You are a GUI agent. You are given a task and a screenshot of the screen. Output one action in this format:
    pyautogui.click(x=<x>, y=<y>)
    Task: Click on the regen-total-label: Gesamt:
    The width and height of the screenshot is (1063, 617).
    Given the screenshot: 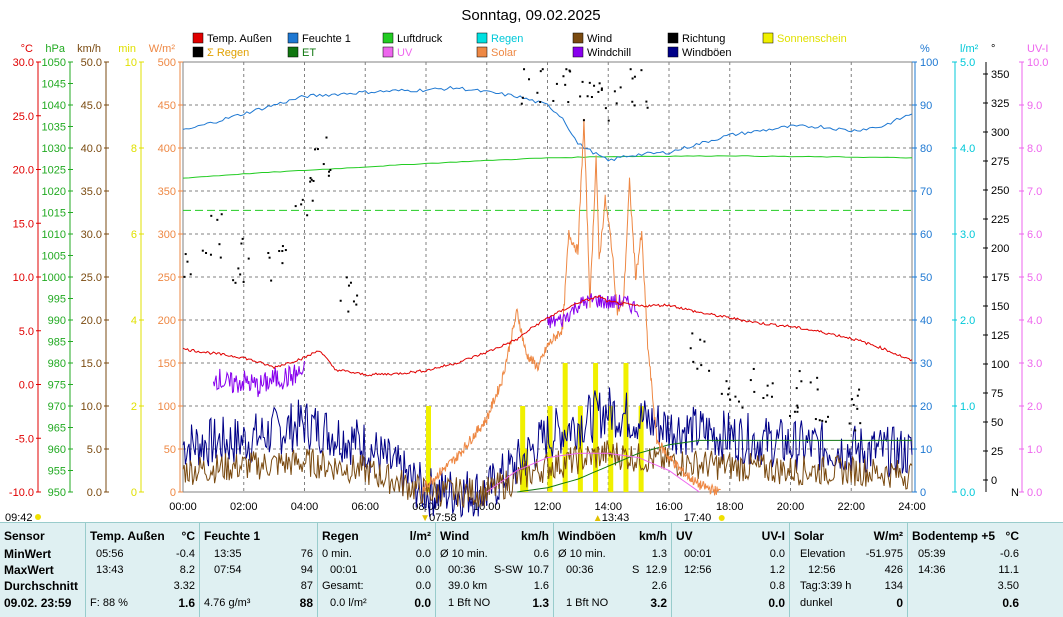 What is the action you would take?
    pyautogui.click(x=343, y=586)
    